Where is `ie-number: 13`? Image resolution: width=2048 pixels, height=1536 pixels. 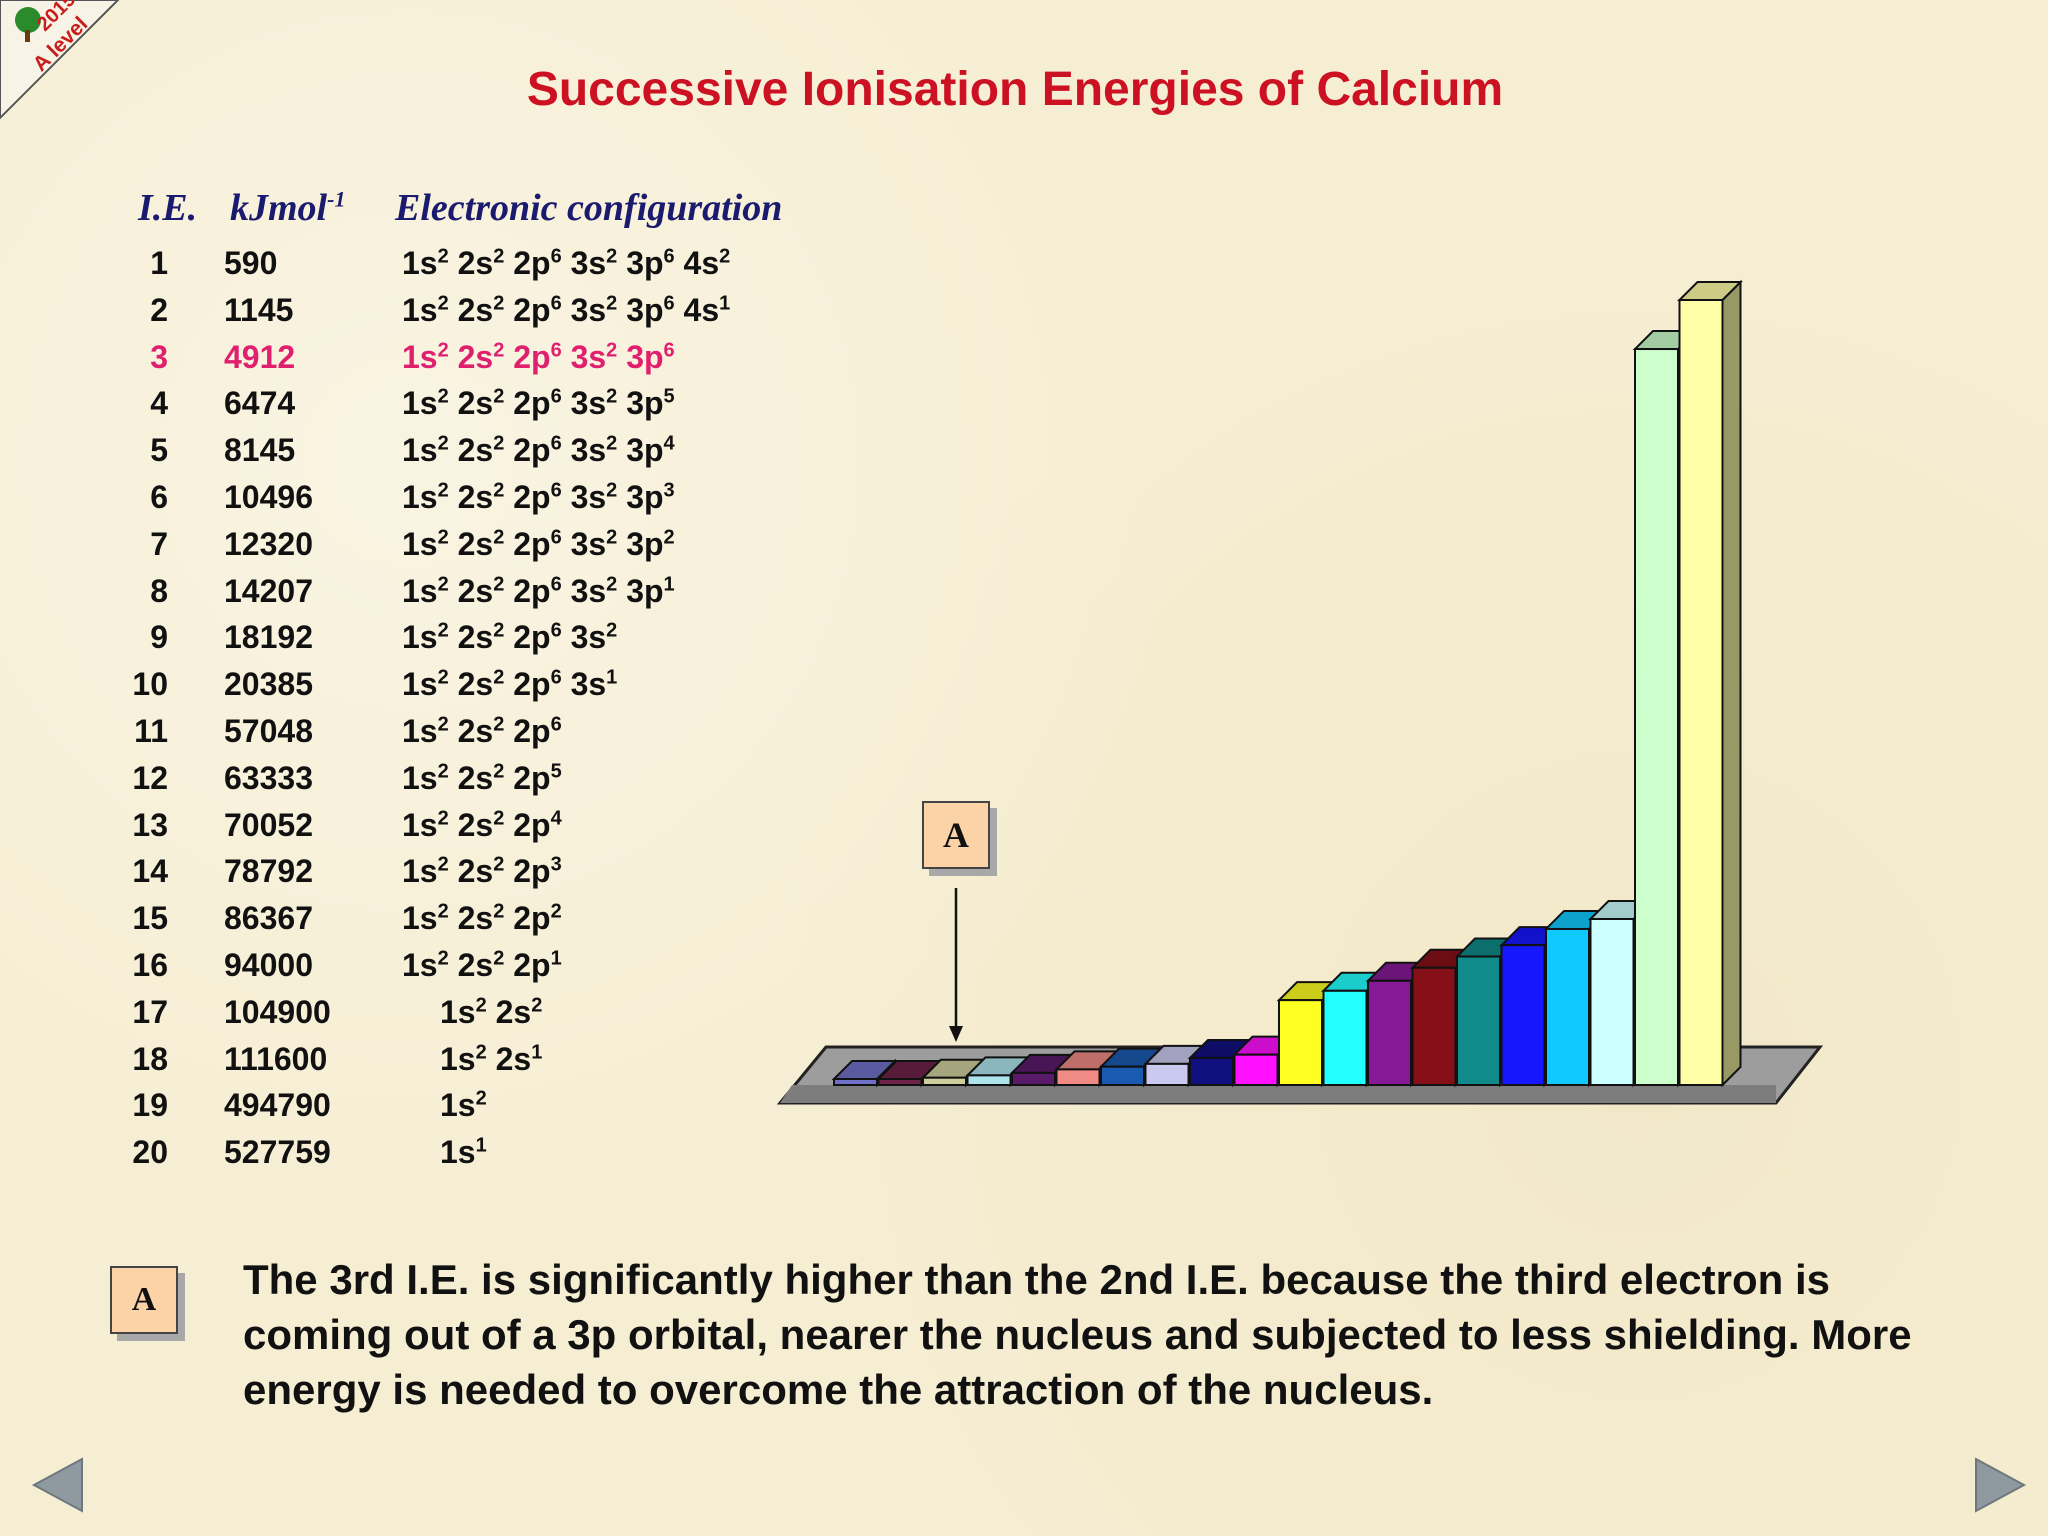 ie-number: 13 is located at coordinates (150, 824).